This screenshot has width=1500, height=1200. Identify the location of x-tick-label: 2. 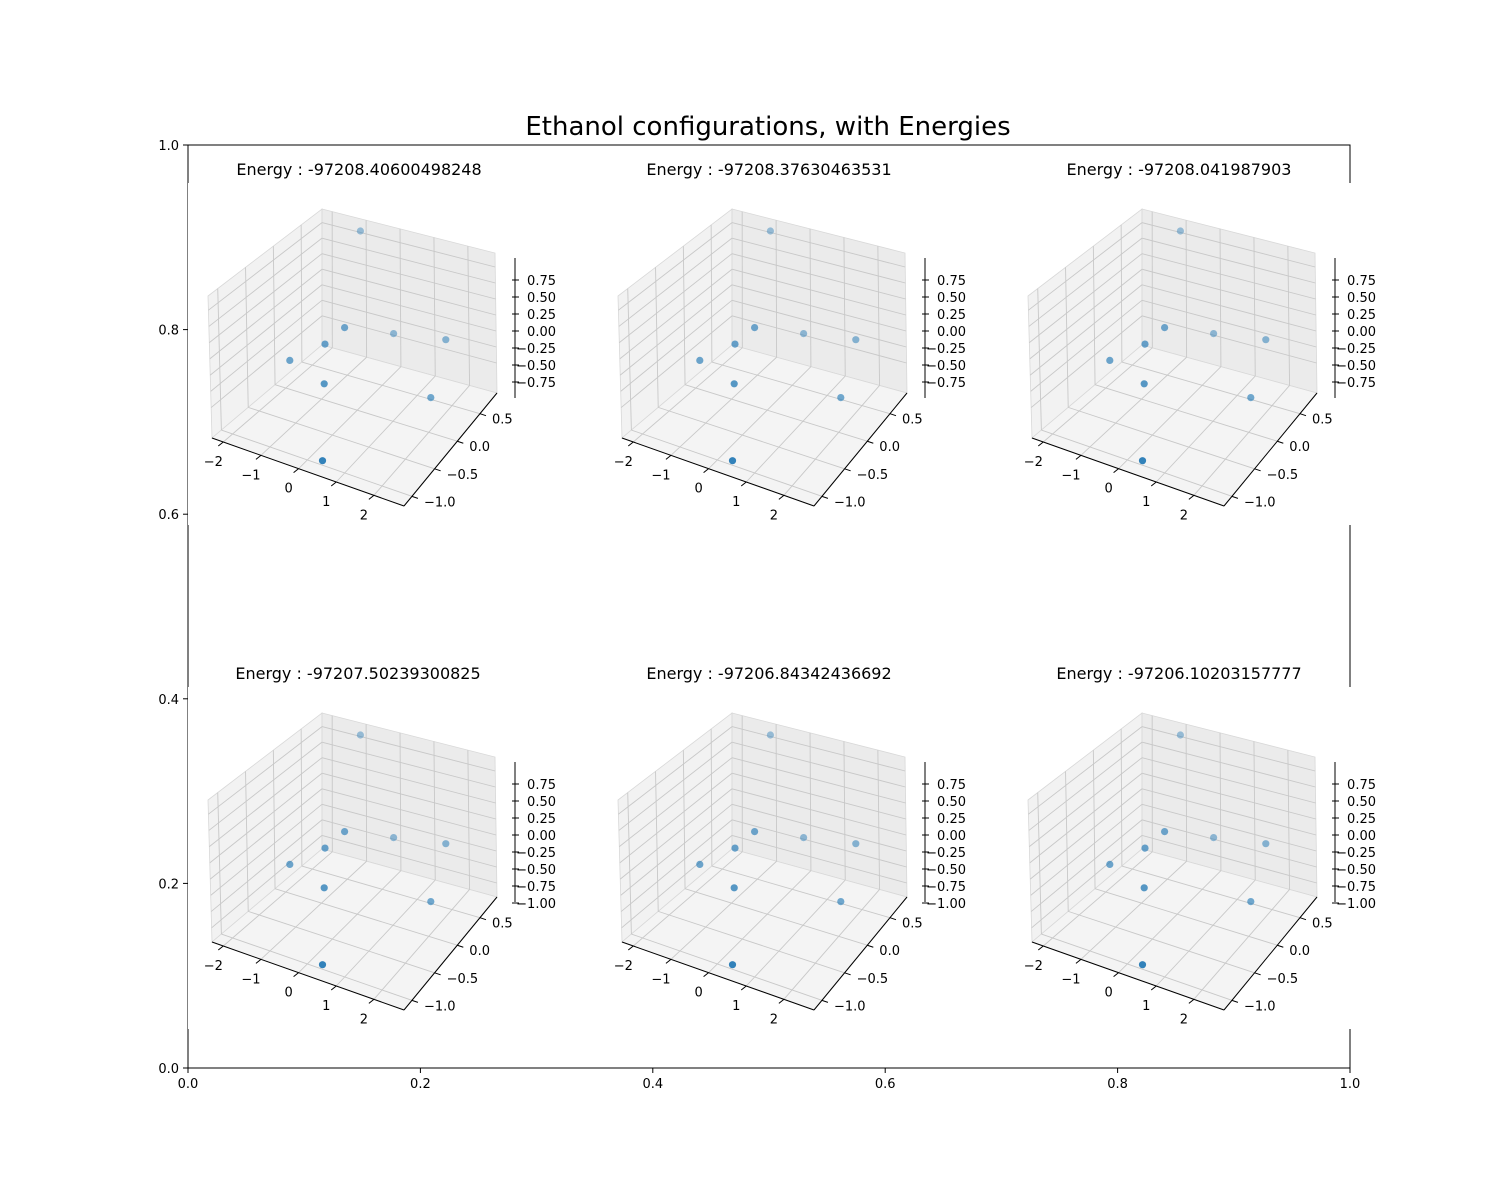
(364, 1019).